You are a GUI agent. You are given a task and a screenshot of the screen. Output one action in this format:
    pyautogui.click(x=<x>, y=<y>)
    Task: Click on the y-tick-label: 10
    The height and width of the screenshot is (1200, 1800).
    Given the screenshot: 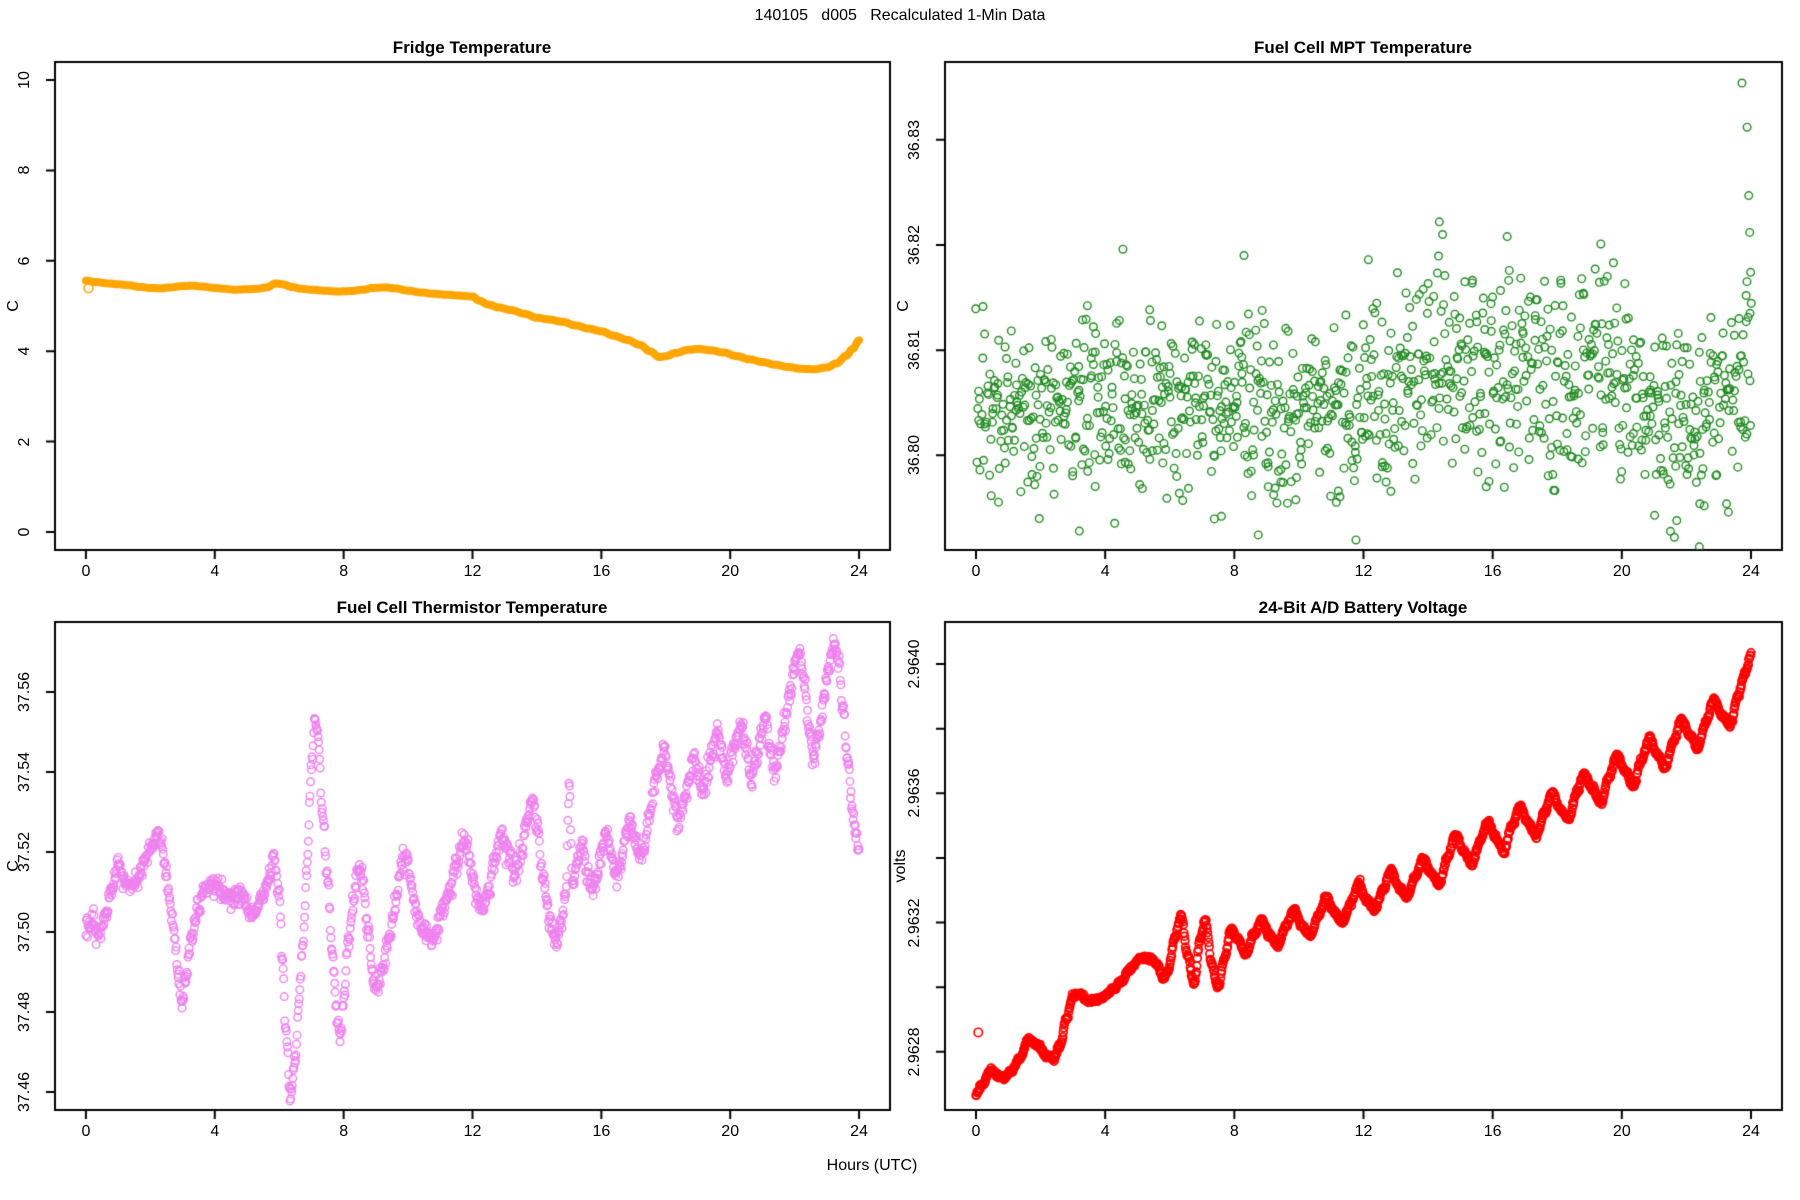 What is the action you would take?
    pyautogui.click(x=24, y=80)
    